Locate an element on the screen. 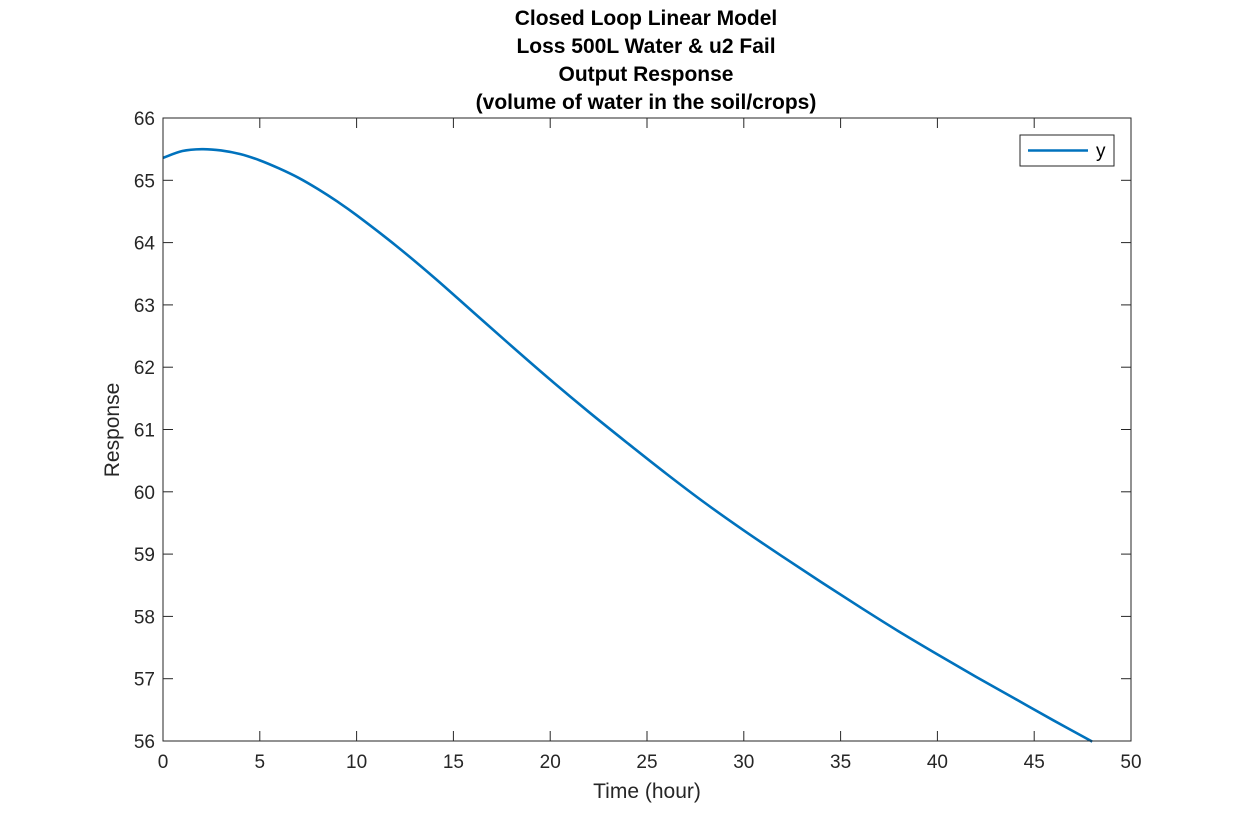 This screenshot has height=833, width=1250. title-line-4: (volume of water in the soil/crops) is located at coordinates (646, 102).